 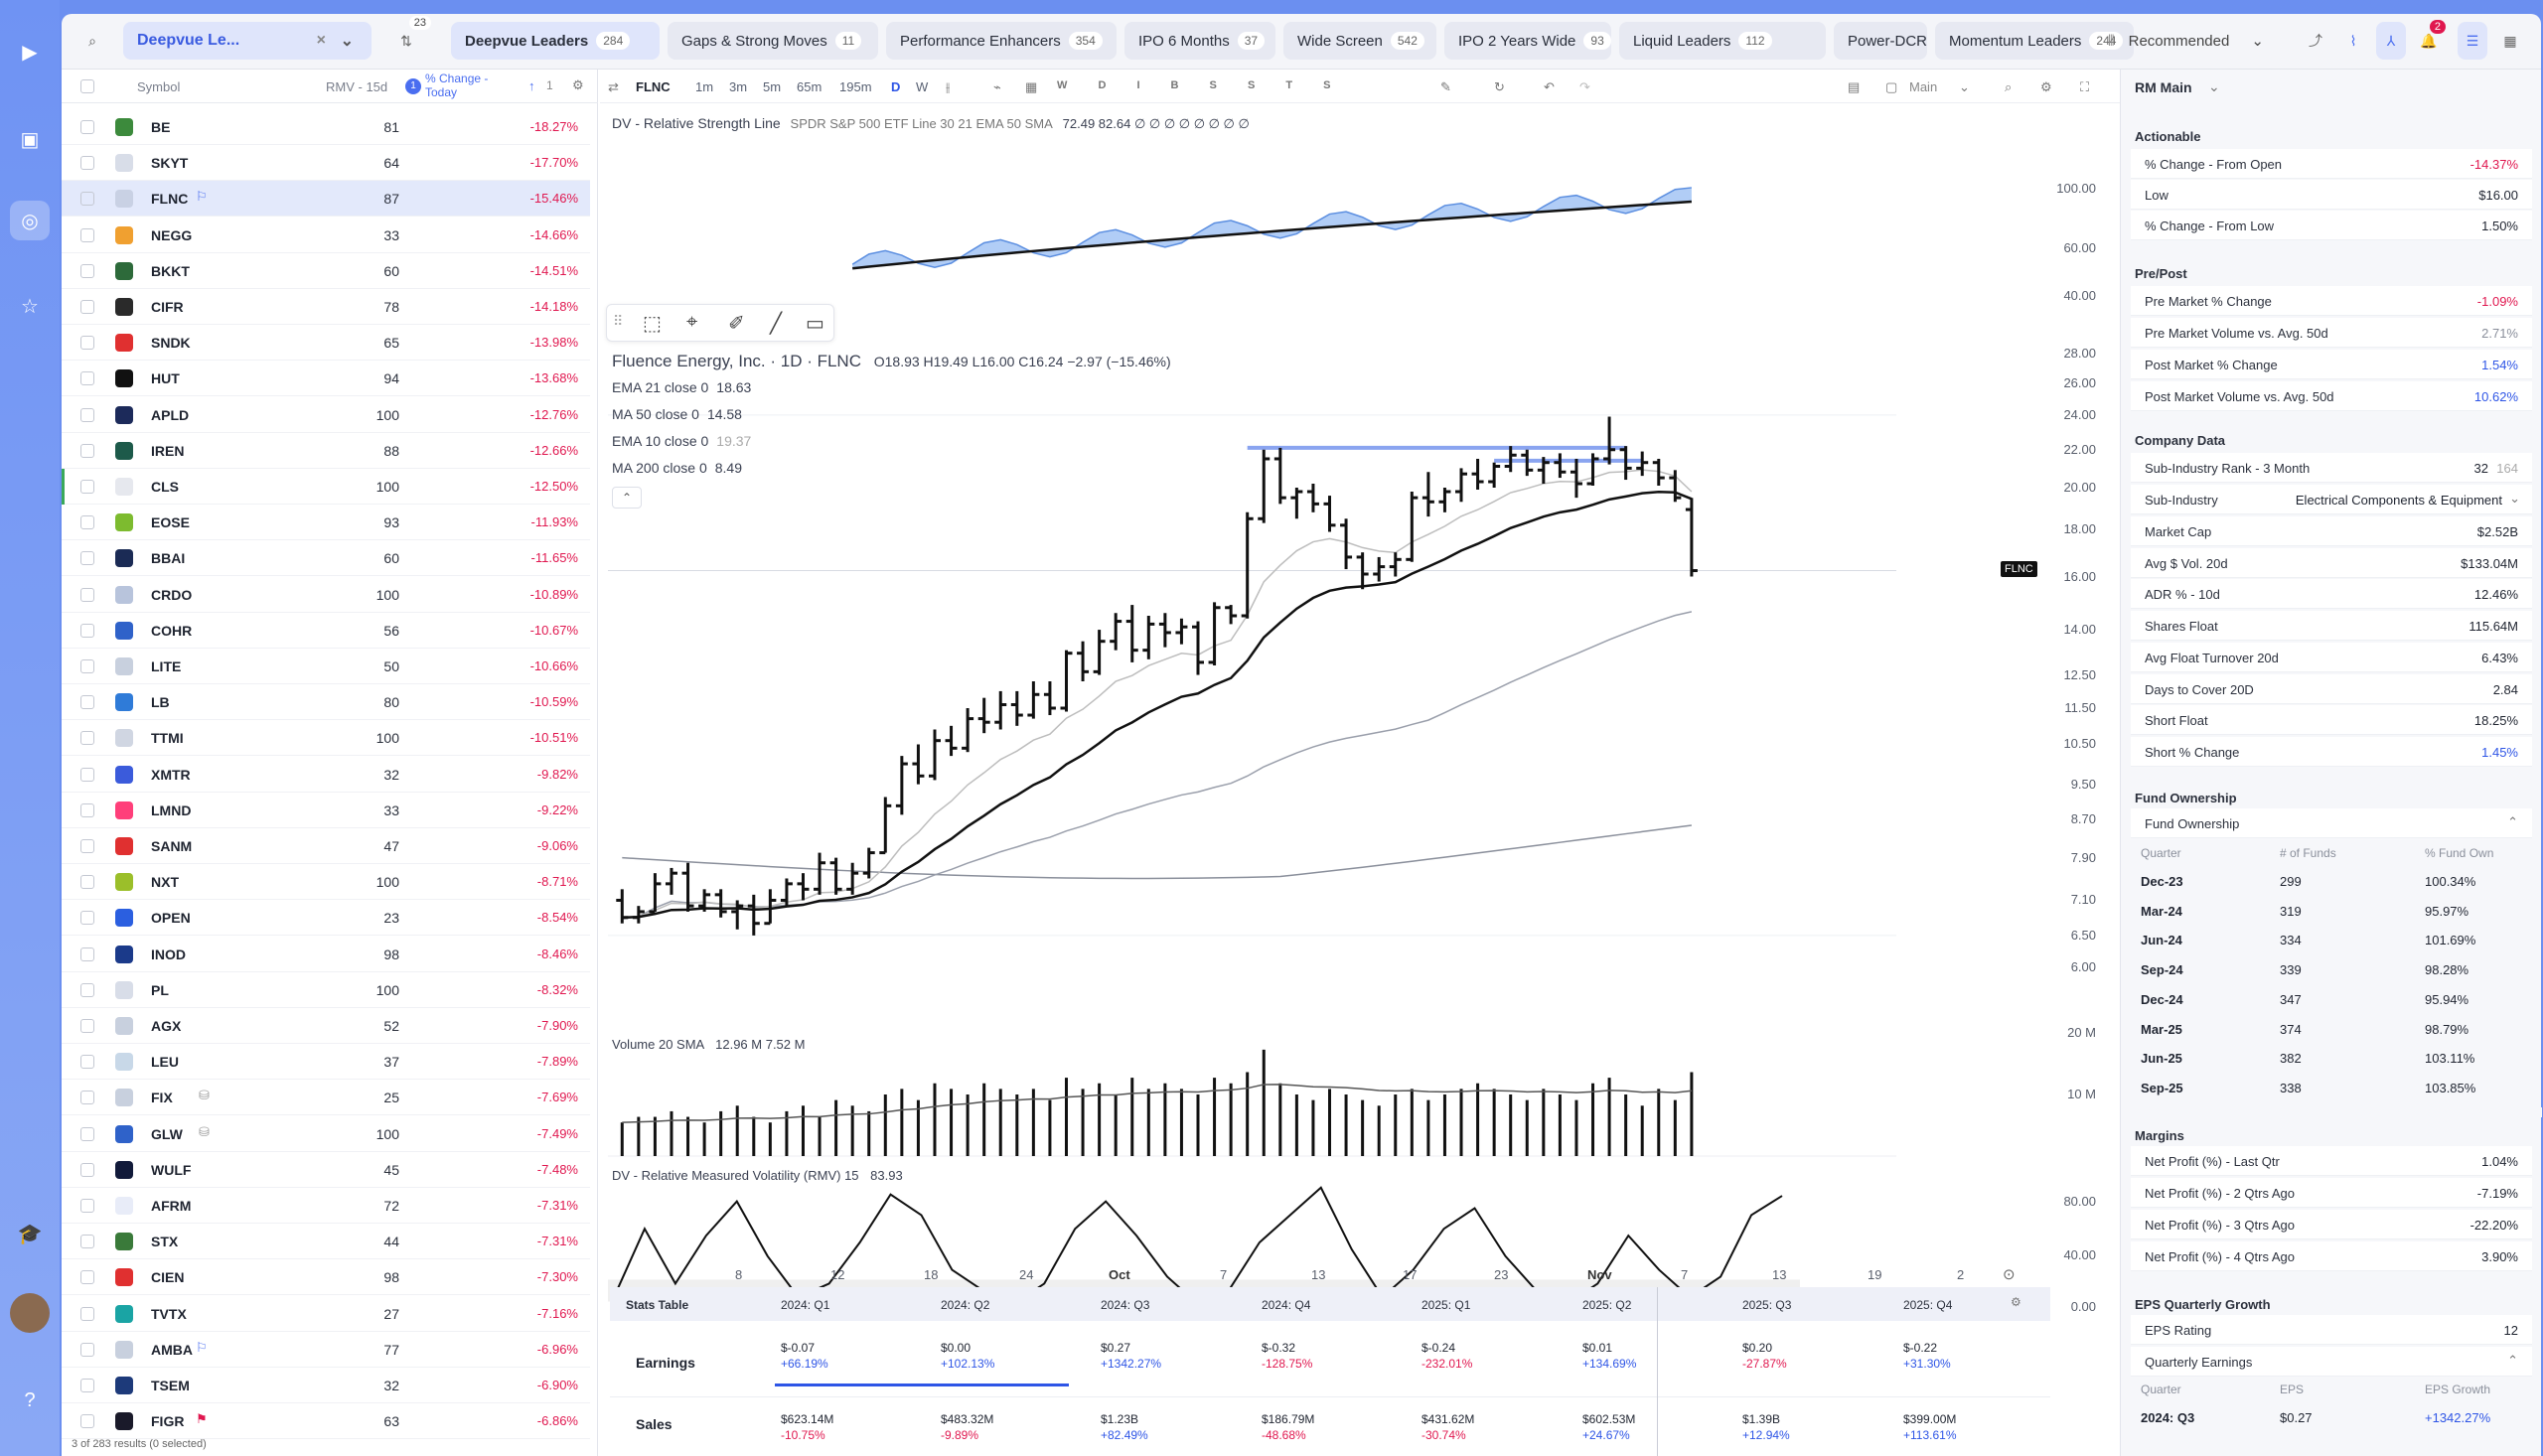 I want to click on watchlist-row: BE 81 -18.27%, so click(x=326, y=127).